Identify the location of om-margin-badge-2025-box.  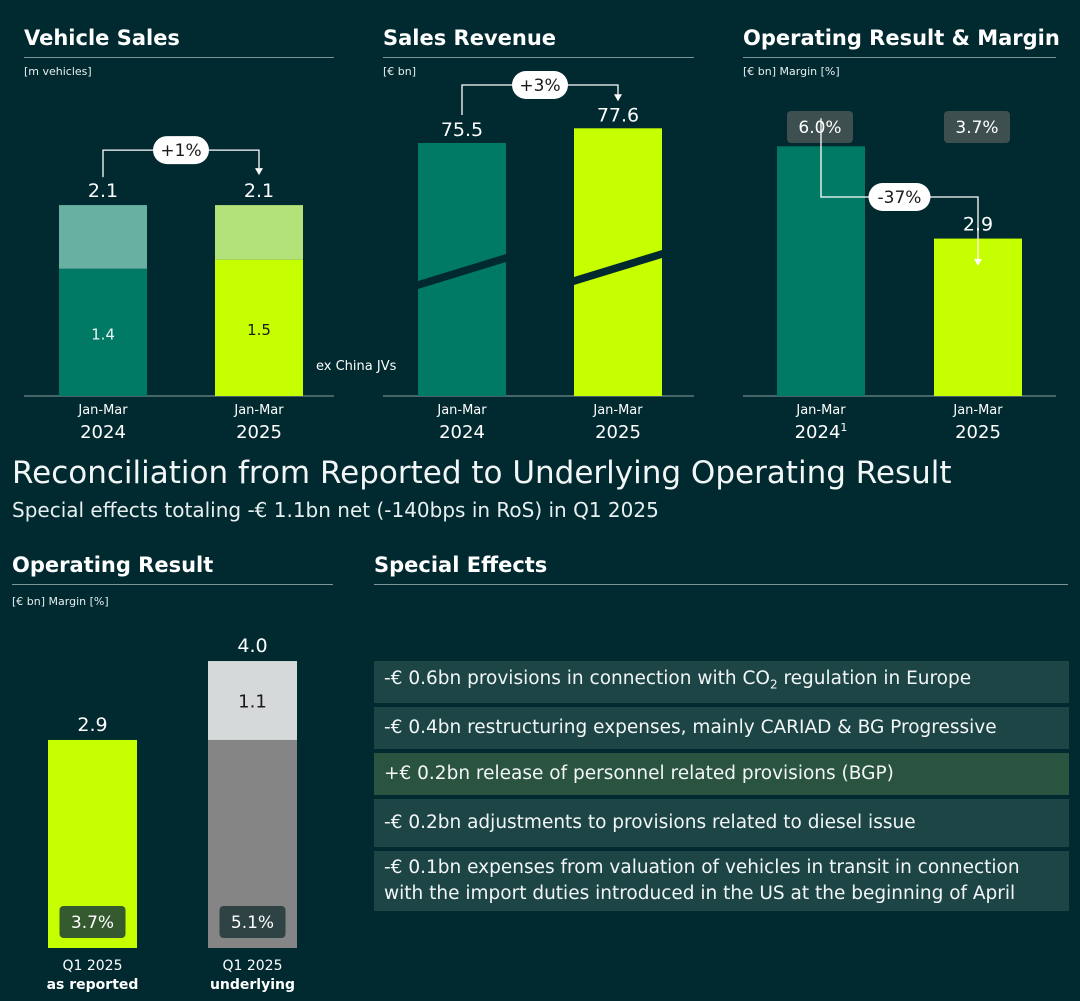
(977, 127).